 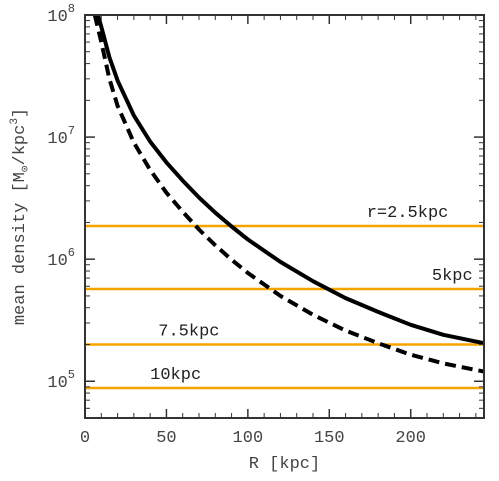 What do you see at coordinates (20, 113) in the screenshot?
I see `y-axis-label-end: ]` at bounding box center [20, 113].